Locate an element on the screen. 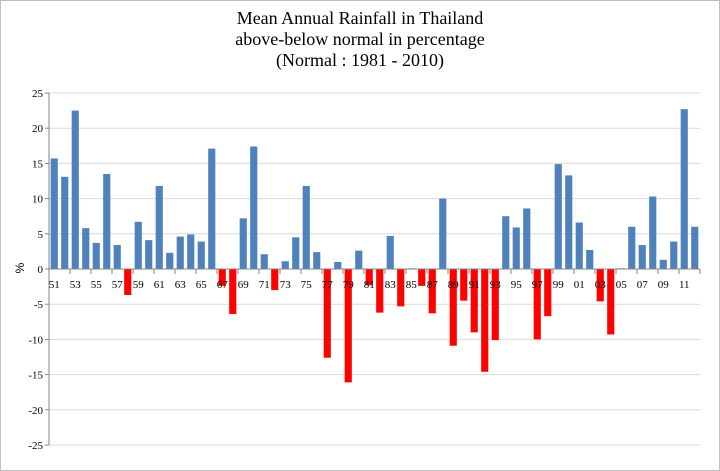 The height and width of the screenshot is (471, 720). y-tick-label: 5 is located at coordinates (41, 235).